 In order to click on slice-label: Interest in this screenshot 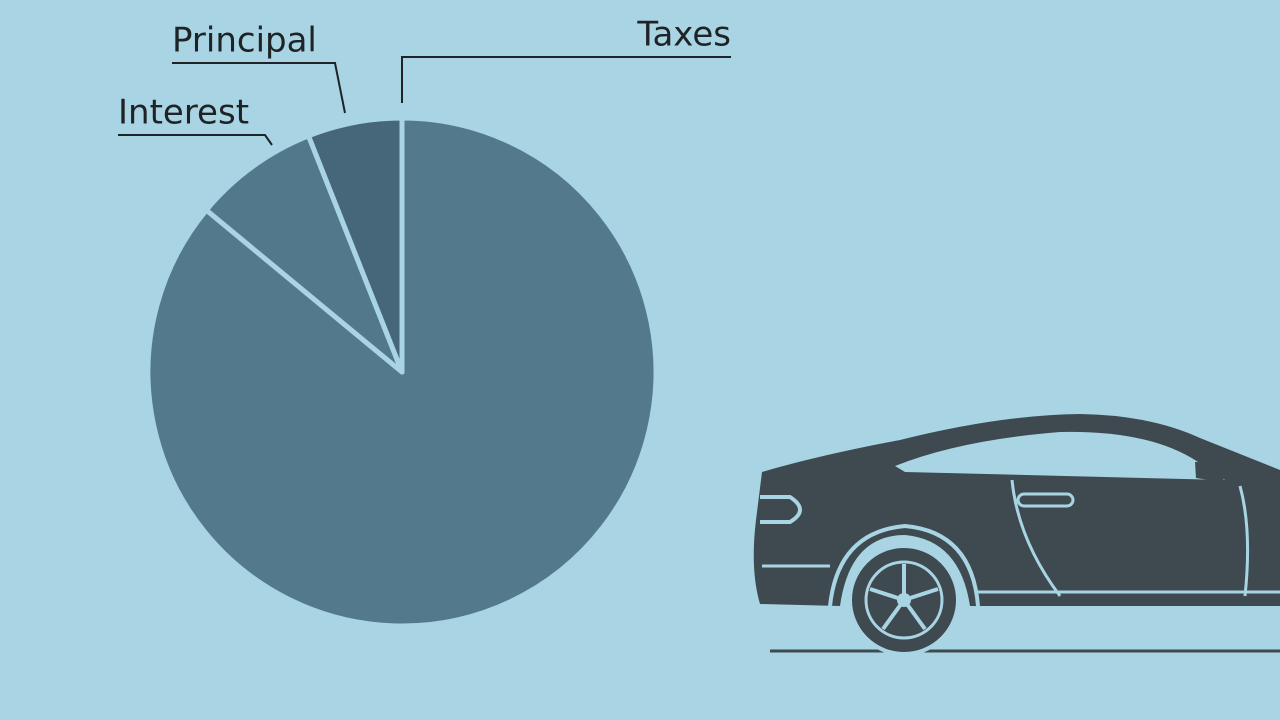, I will do `click(183, 113)`.